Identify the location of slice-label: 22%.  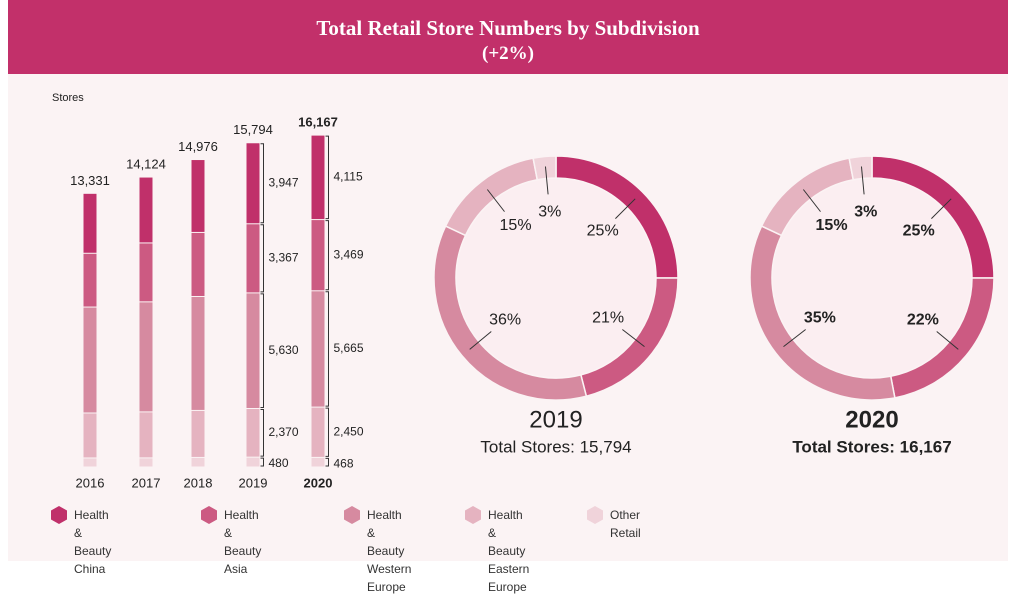
(923, 319).